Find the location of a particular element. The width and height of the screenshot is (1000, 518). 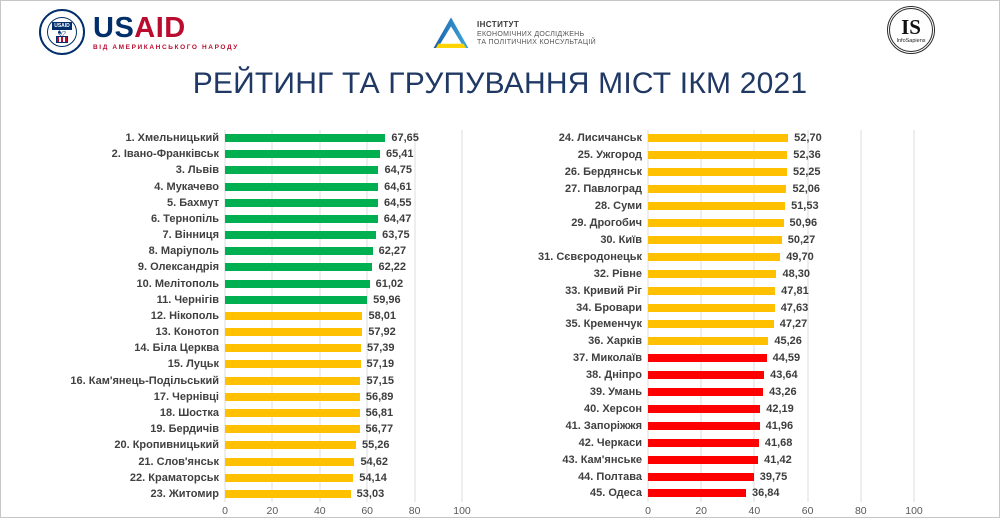

bar-value-label: 67,65 is located at coordinates (405, 138).